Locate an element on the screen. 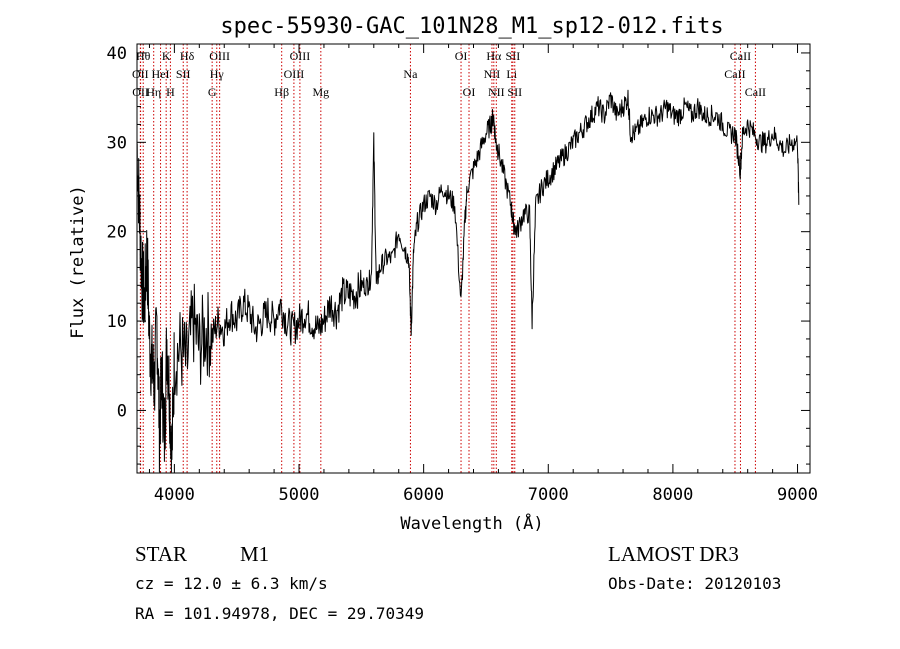  chart-title: spec-55930-GAC_101N28_M1_sp12-012.fits is located at coordinates (471, 26).